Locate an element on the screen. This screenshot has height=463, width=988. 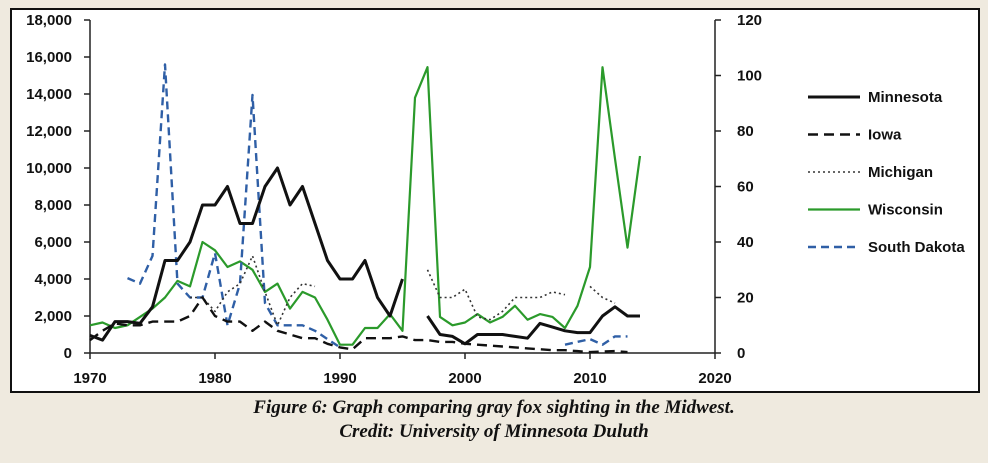
y-left-tick-label: 2,000 is located at coordinates (53, 316).